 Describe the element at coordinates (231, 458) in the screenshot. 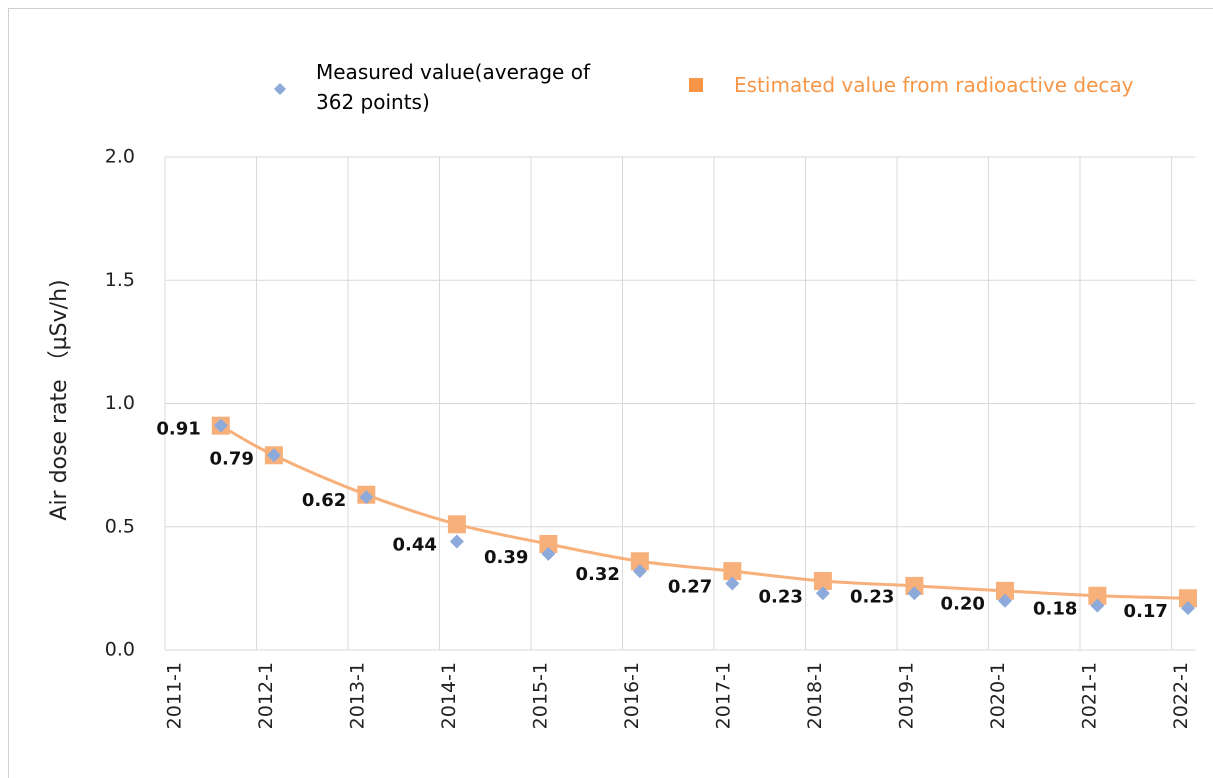

I see `data-label: 0.79` at that location.